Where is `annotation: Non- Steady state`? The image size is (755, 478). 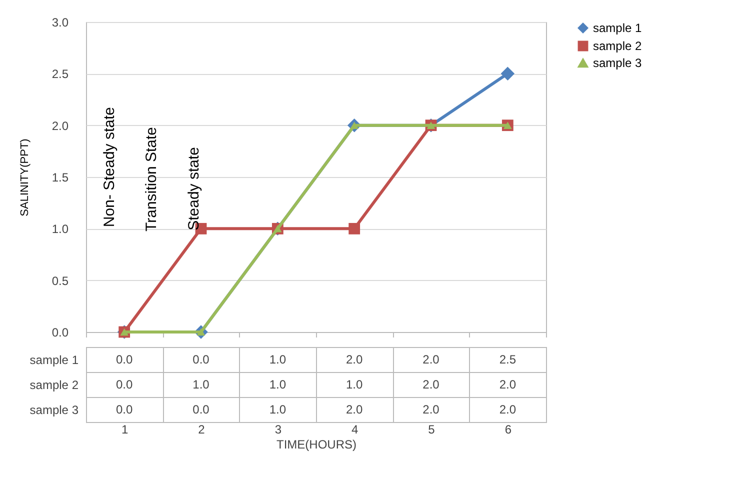 annotation: Non- Steady state is located at coordinates (109, 167).